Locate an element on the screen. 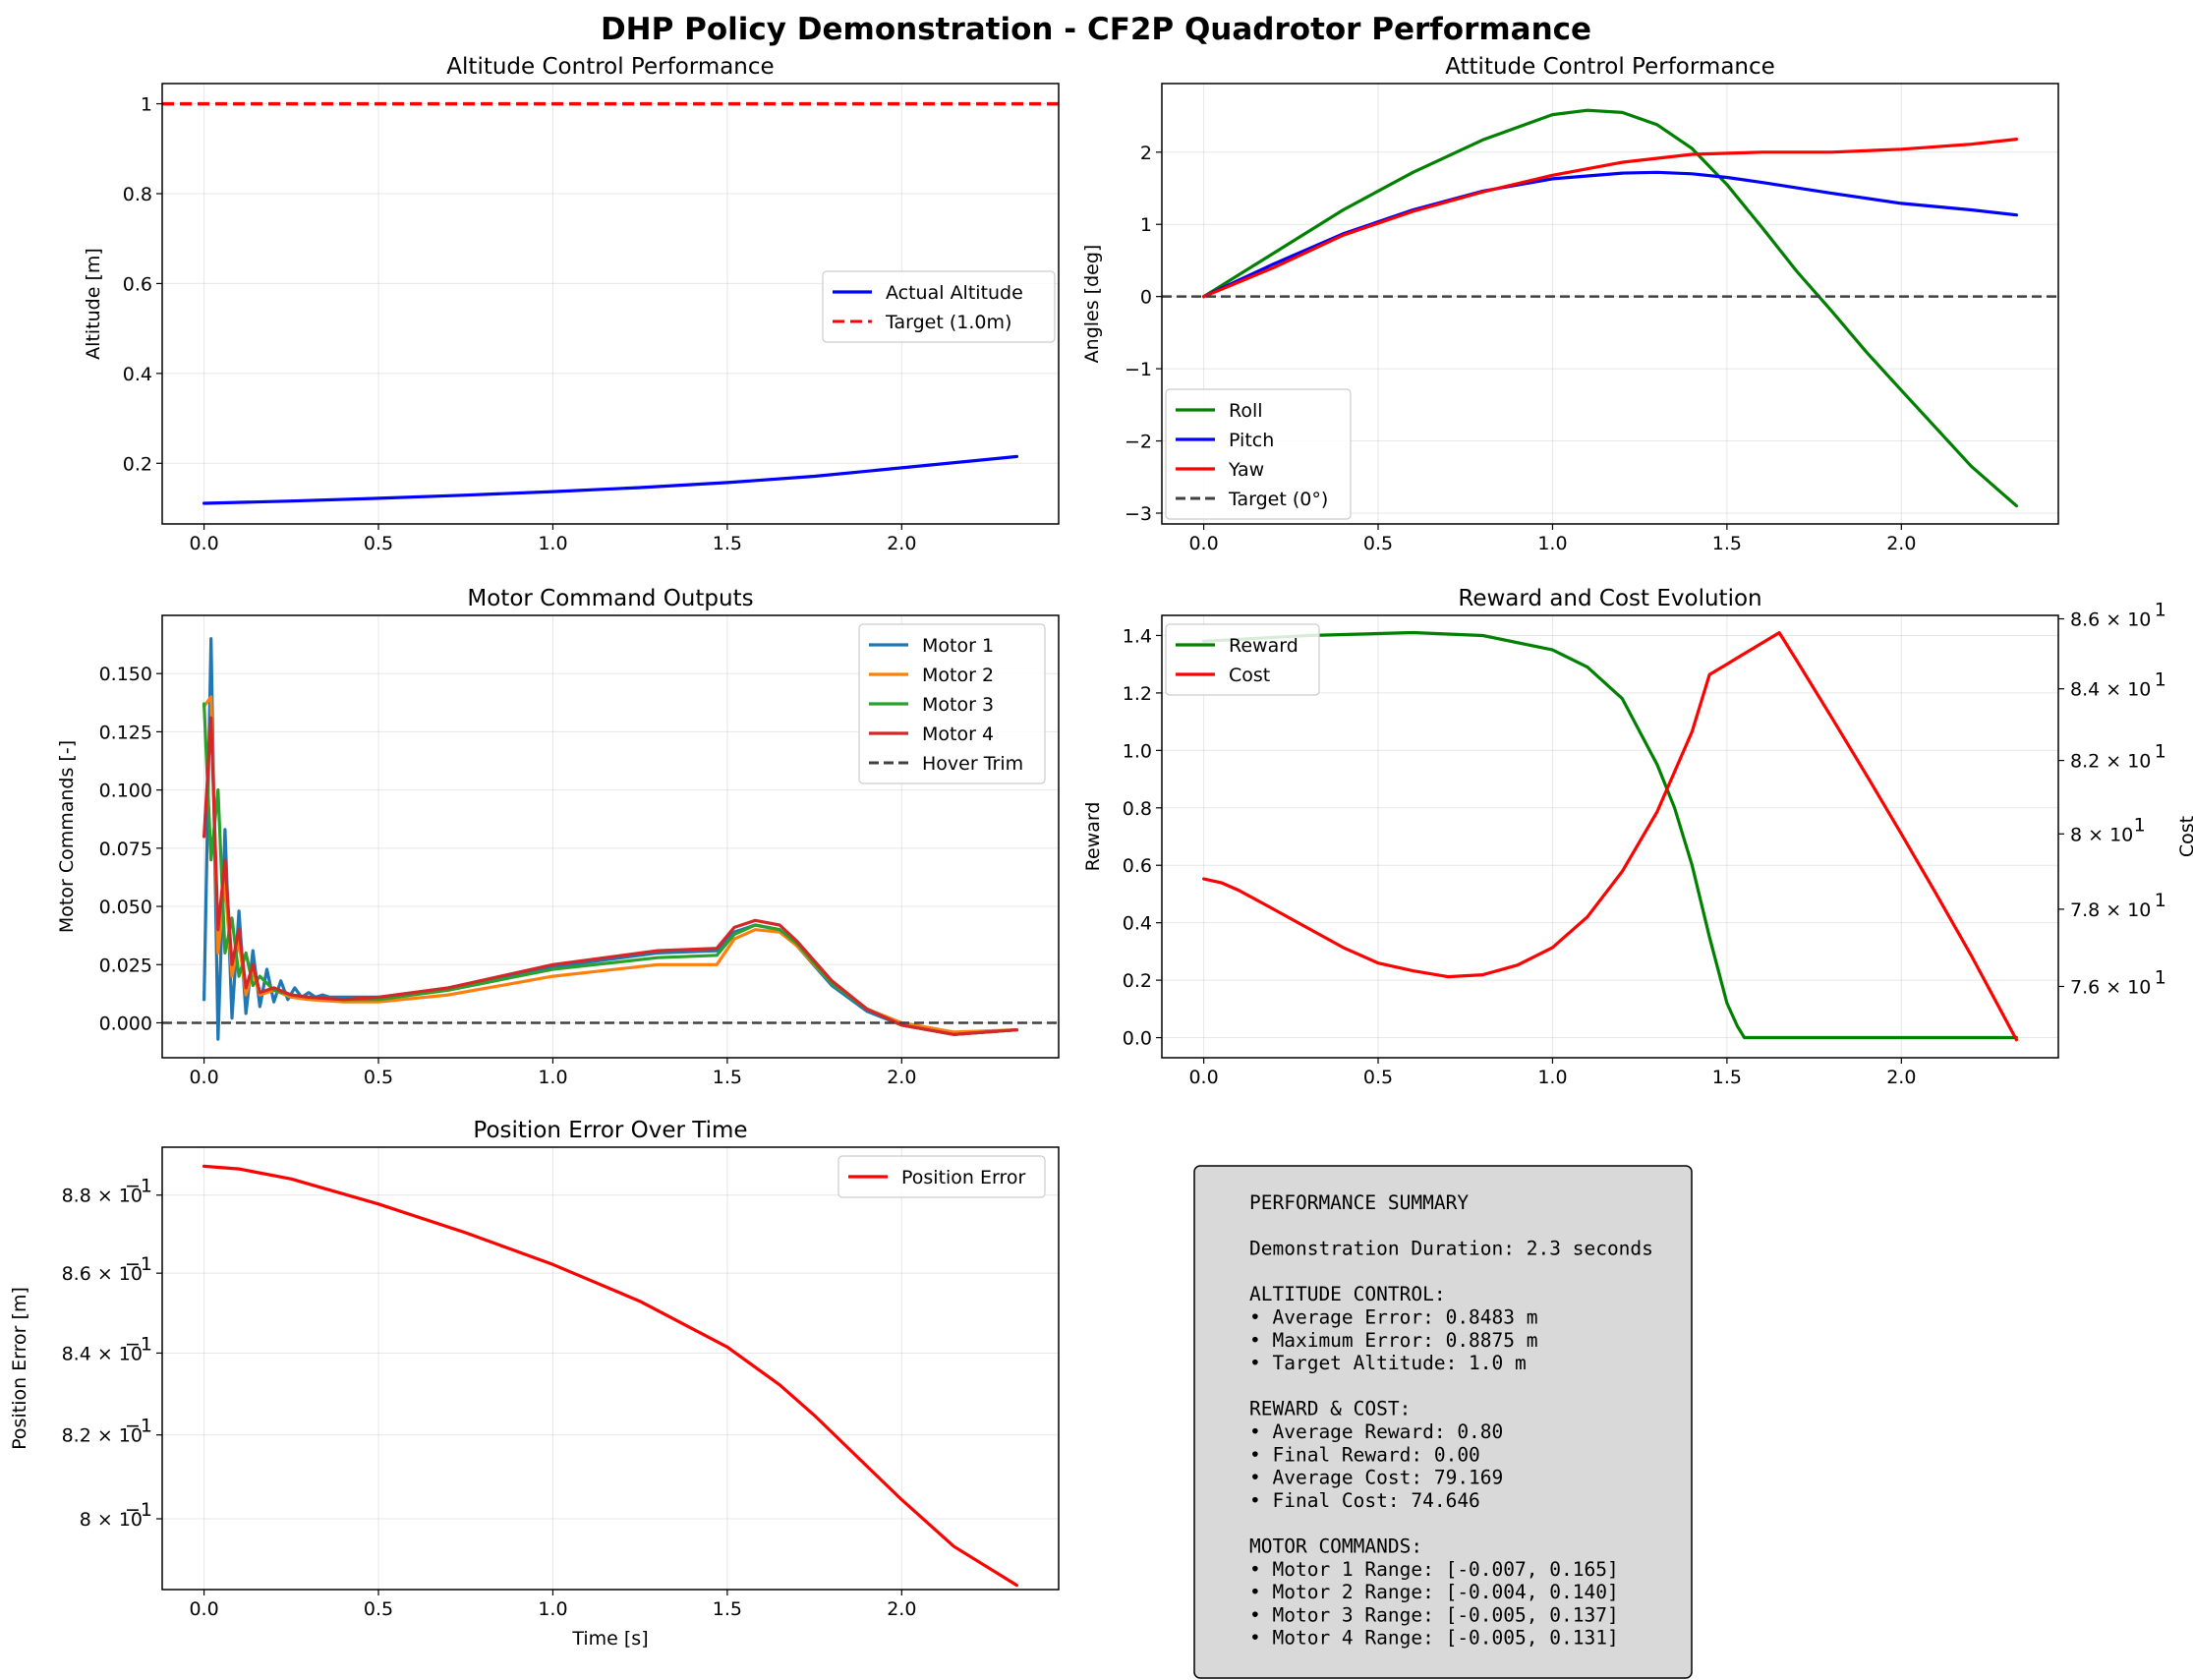 Image resolution: width=2193 pixels, height=1680 pixels. y-tick-label: 0.0 is located at coordinates (1137, 1039).